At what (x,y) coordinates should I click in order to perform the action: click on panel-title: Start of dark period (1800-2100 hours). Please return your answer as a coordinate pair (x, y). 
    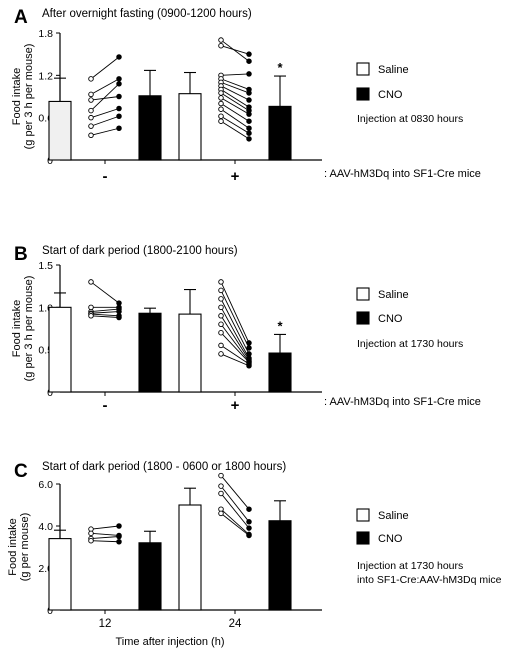
    Looking at the image, I should click on (140, 251).